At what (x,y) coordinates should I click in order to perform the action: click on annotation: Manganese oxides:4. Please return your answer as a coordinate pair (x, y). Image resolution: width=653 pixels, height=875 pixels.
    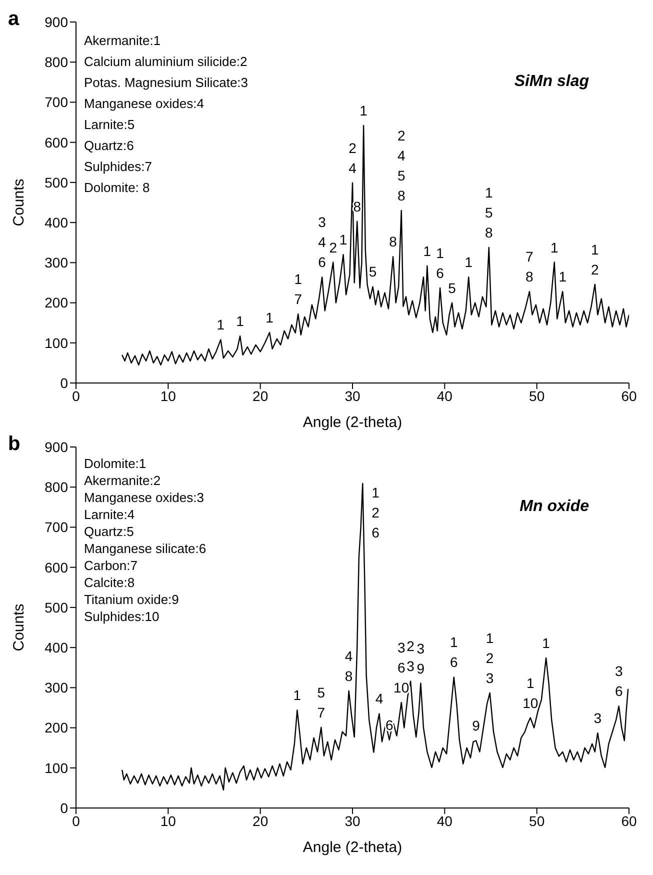
    Looking at the image, I should click on (144, 104).